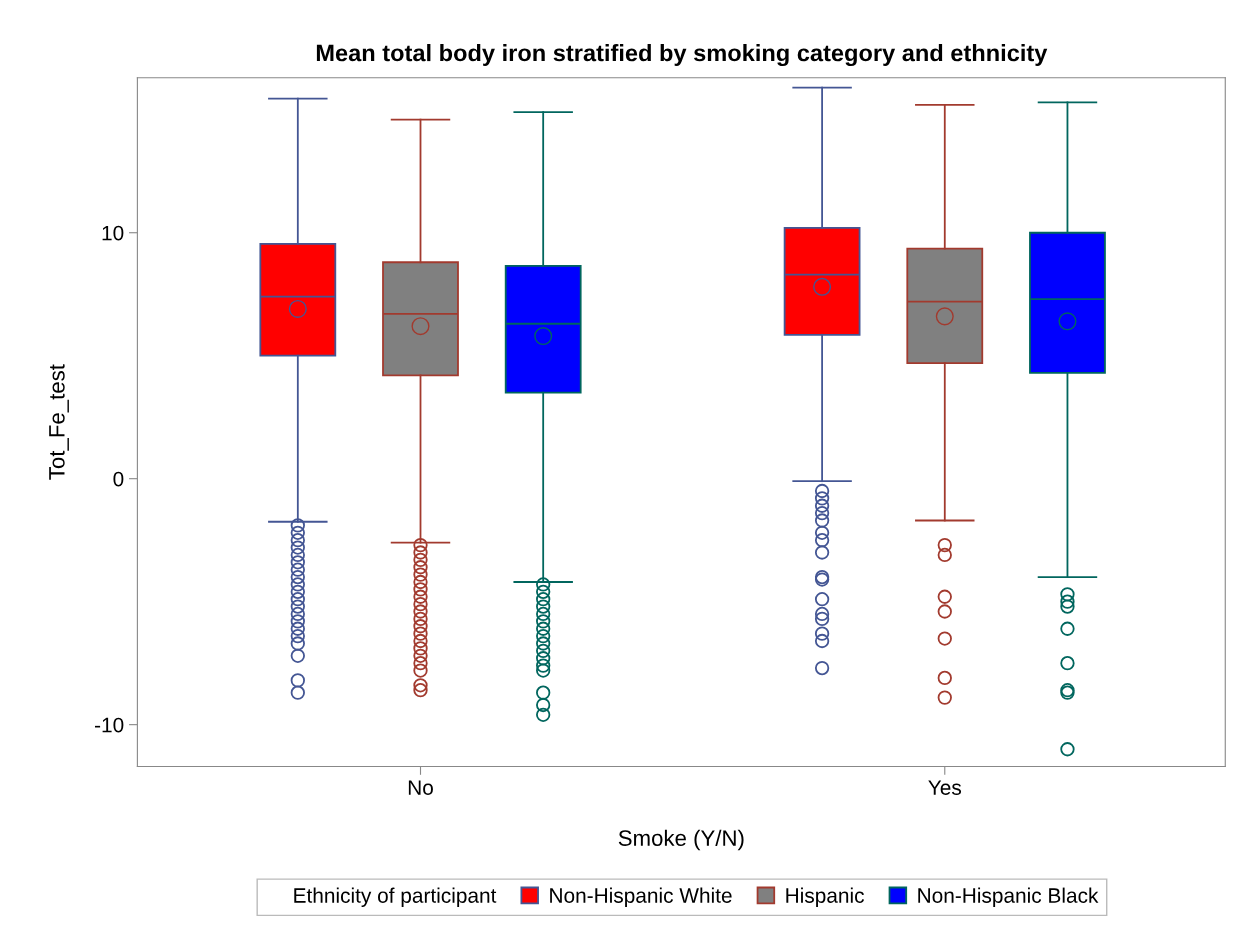 Image resolution: width=1249 pixels, height=937 pixels. Describe the element at coordinates (682, 55) in the screenshot. I see `chart-title: Mean total body iron stratified by smoking category and ethnicity` at that location.